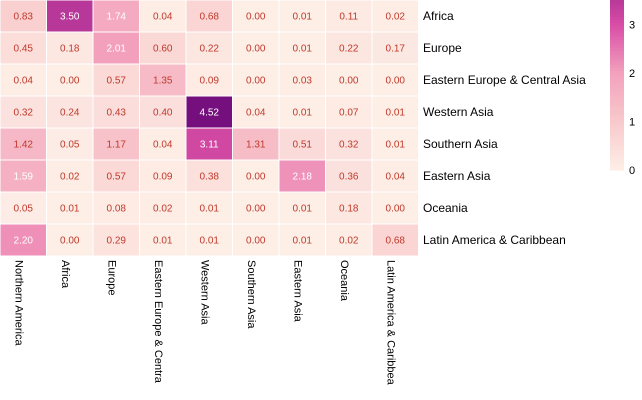 Image resolution: width=642 pixels, height=400 pixels. What do you see at coordinates (344, 281) in the screenshot?
I see `column-label: Oceania` at bounding box center [344, 281].